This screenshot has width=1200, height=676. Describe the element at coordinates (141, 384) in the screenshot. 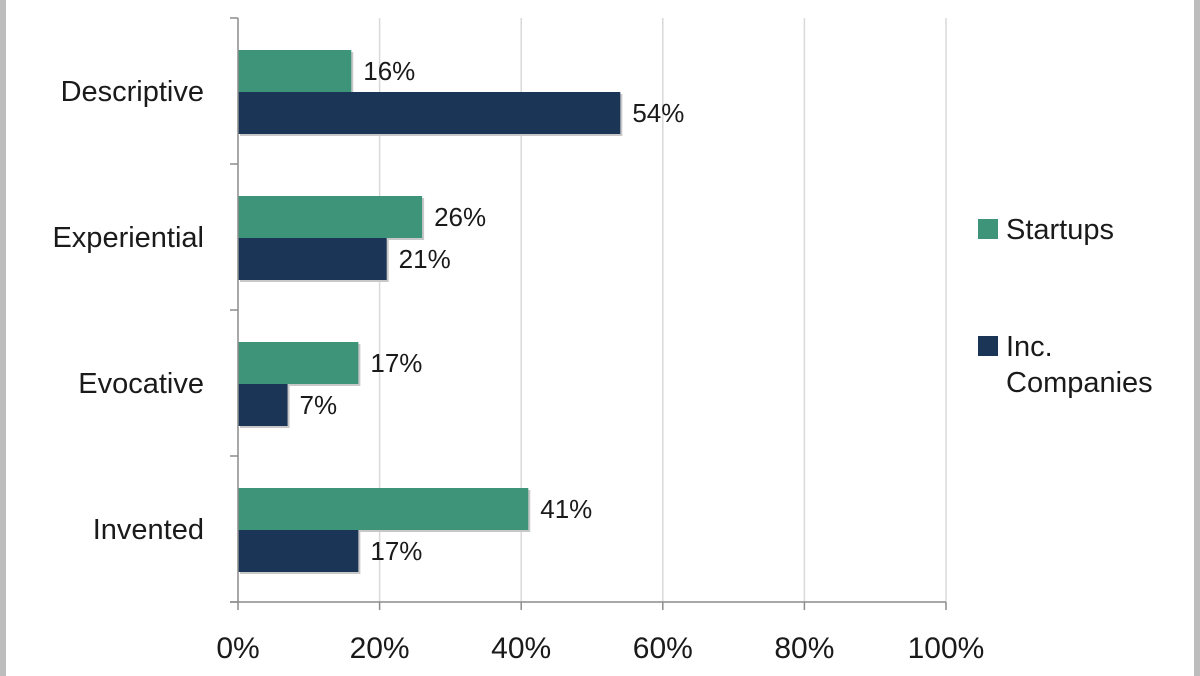

I see `category-label: Evocative` at that location.